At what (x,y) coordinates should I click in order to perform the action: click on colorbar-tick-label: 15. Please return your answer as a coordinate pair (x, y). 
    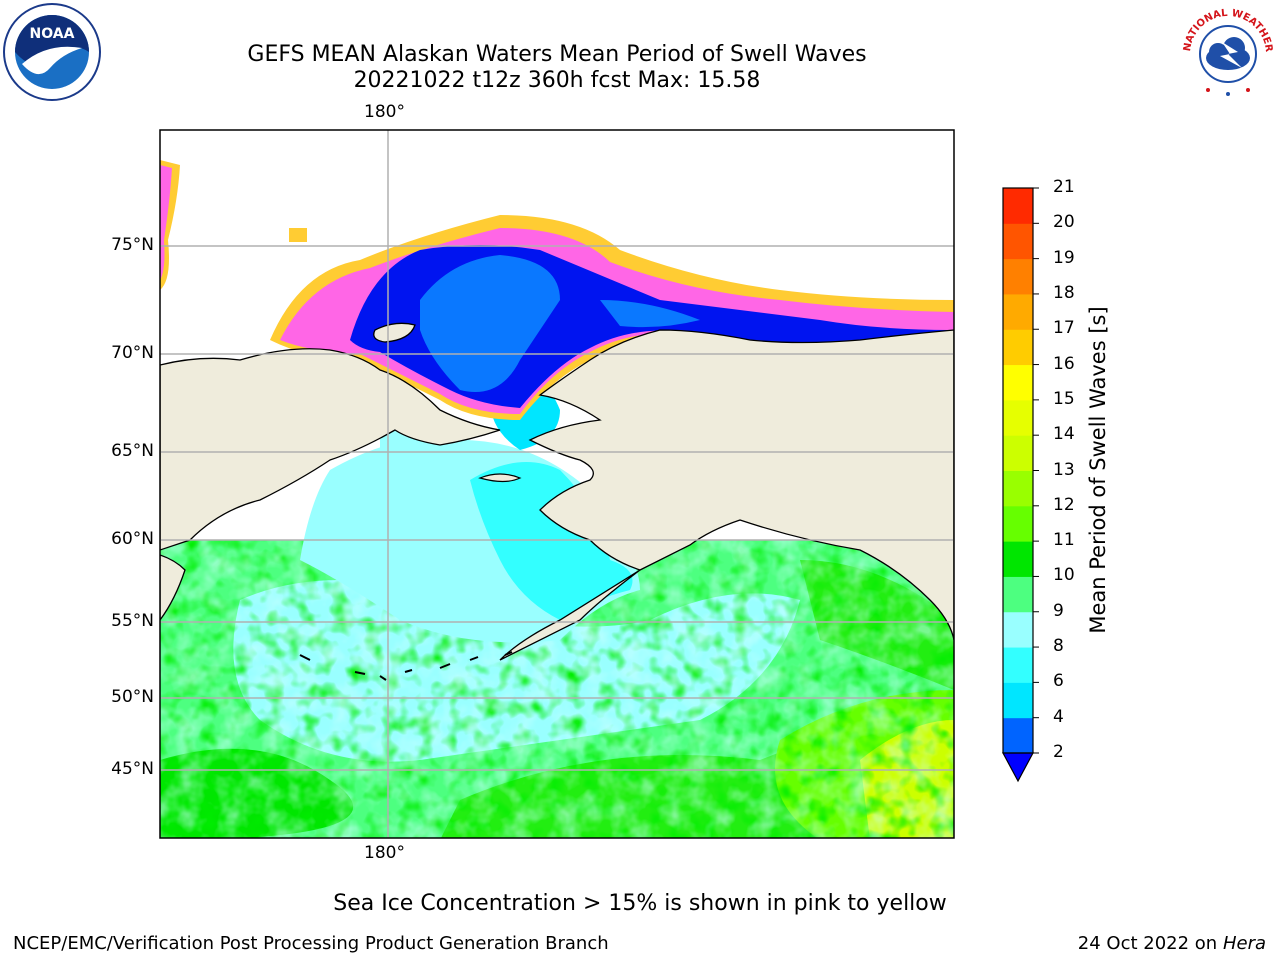
    Looking at the image, I should click on (1064, 398).